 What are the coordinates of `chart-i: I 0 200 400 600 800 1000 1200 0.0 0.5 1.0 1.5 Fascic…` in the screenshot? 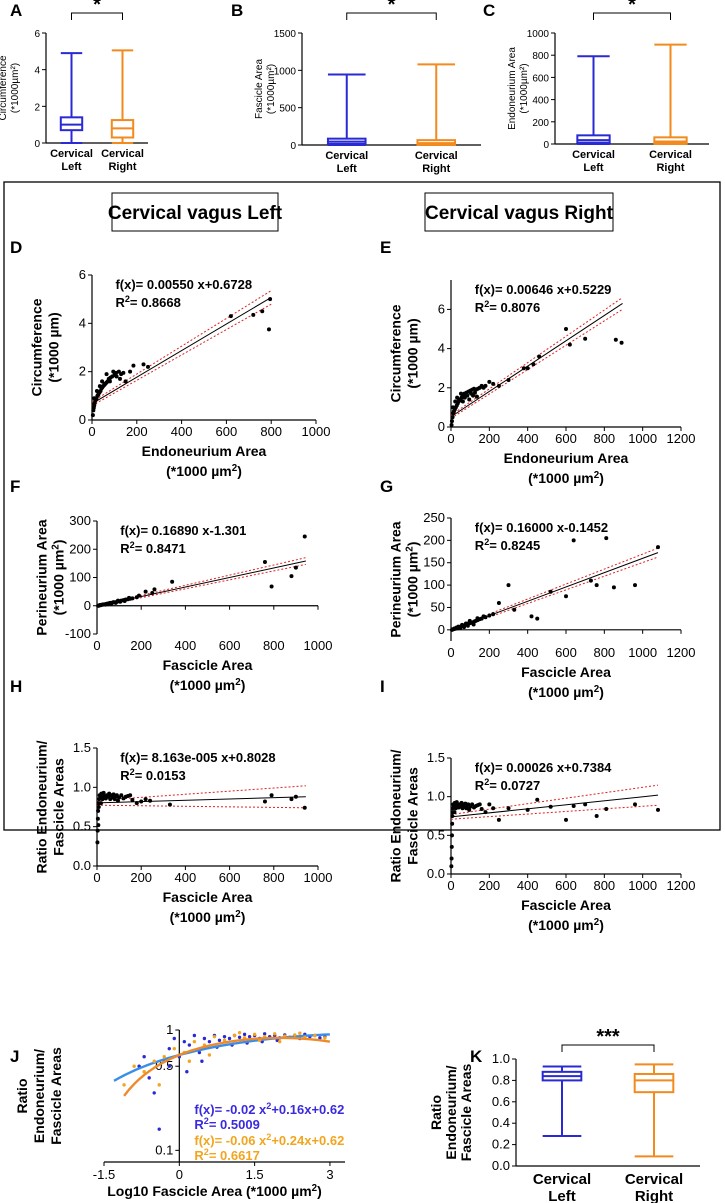 It's located at (537, 805).